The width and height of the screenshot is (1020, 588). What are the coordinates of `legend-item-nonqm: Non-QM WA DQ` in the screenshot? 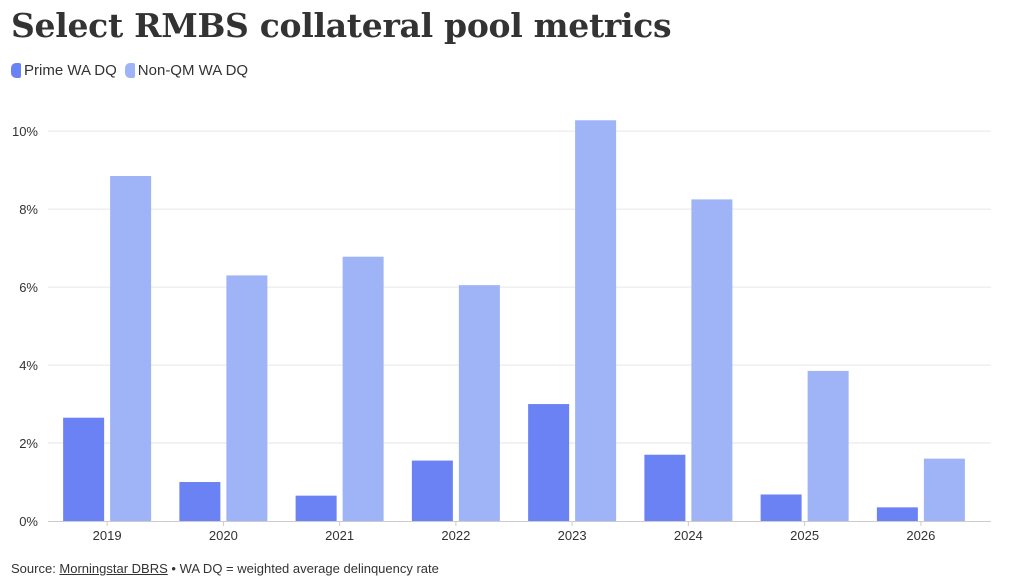 It's located at (186, 70).